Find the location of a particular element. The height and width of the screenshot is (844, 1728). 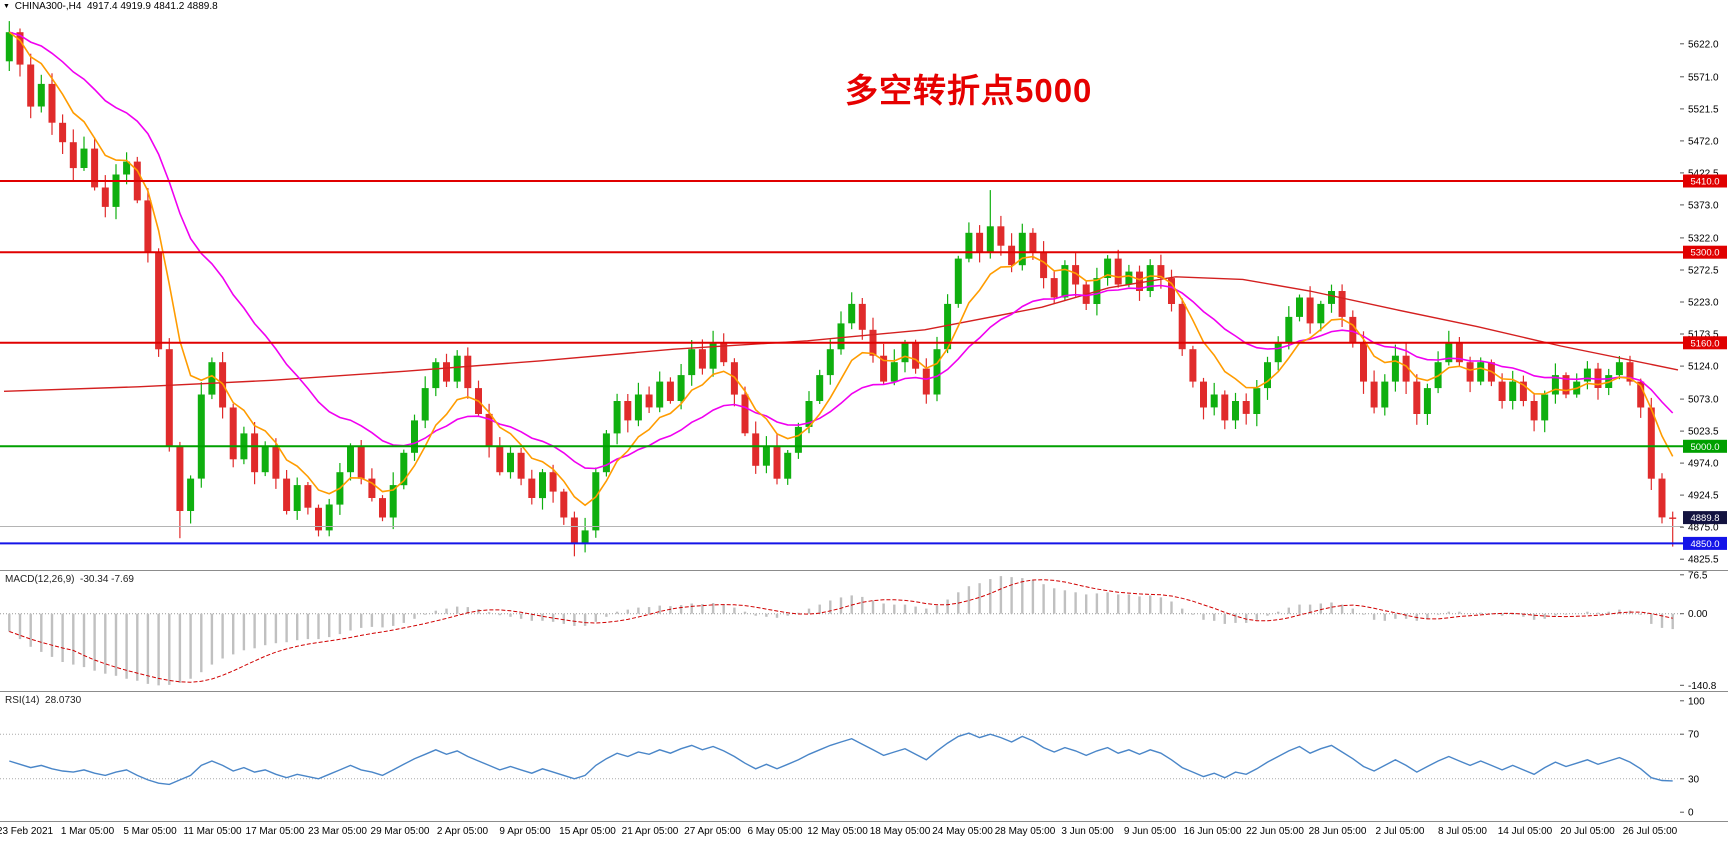

chart-annotation-text: 多空转折点5000 is located at coordinates (969, 90).